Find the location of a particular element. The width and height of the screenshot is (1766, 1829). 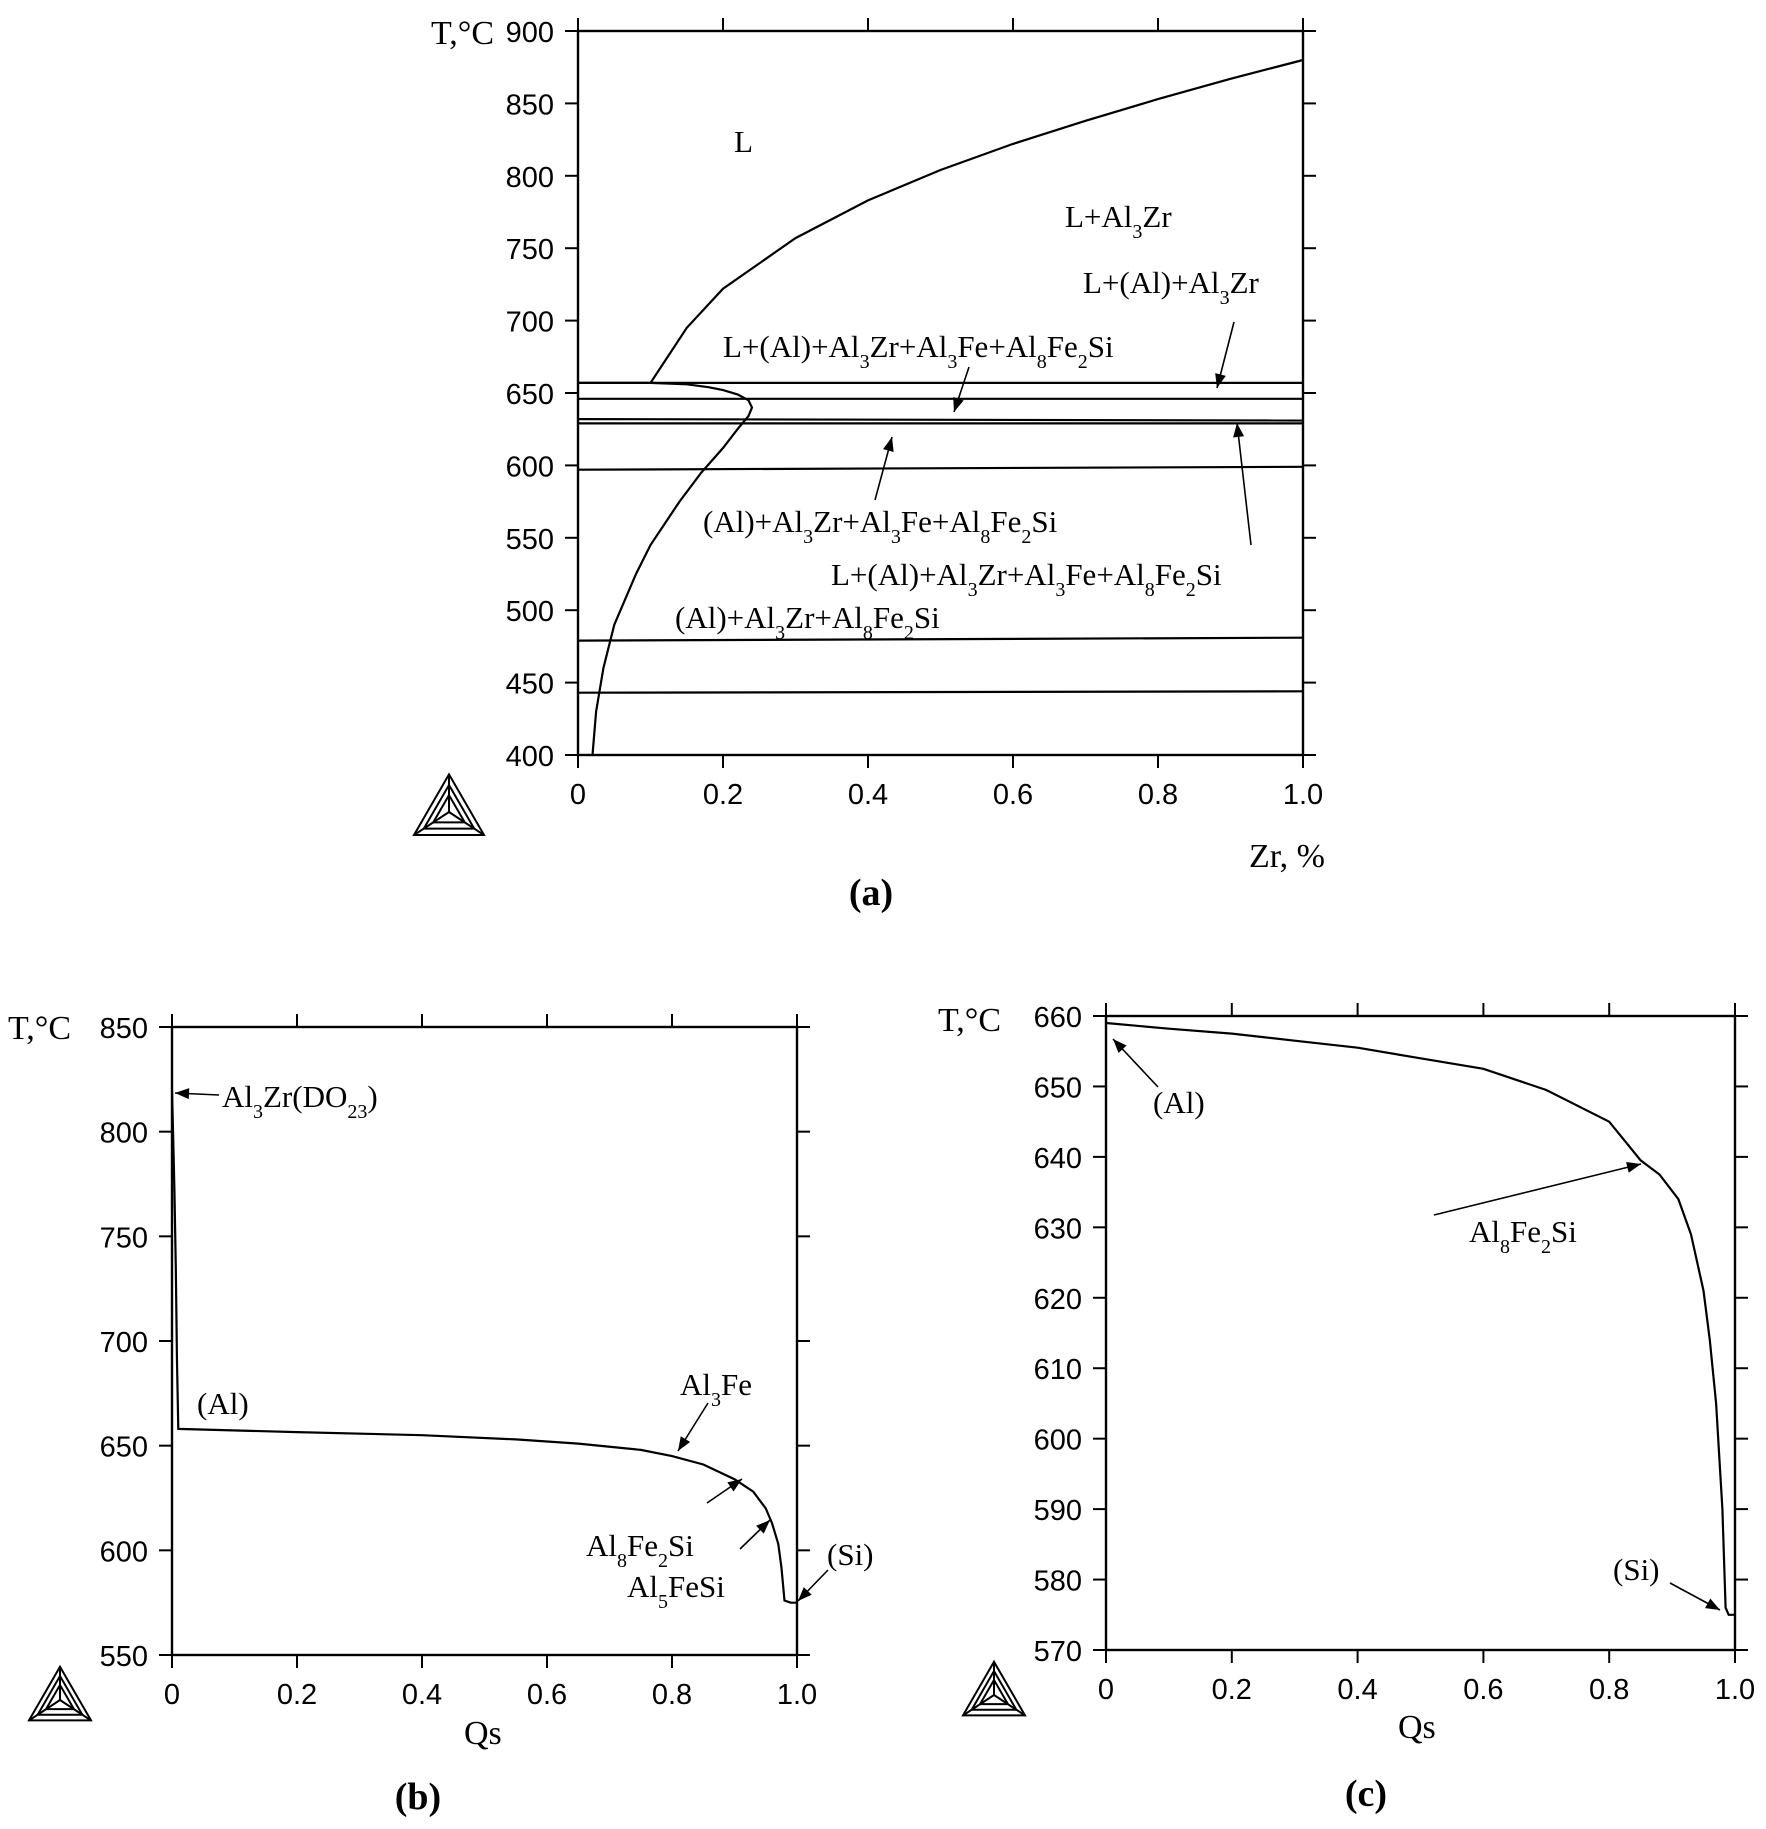

y-tick-label: 450 is located at coordinates (530, 685).